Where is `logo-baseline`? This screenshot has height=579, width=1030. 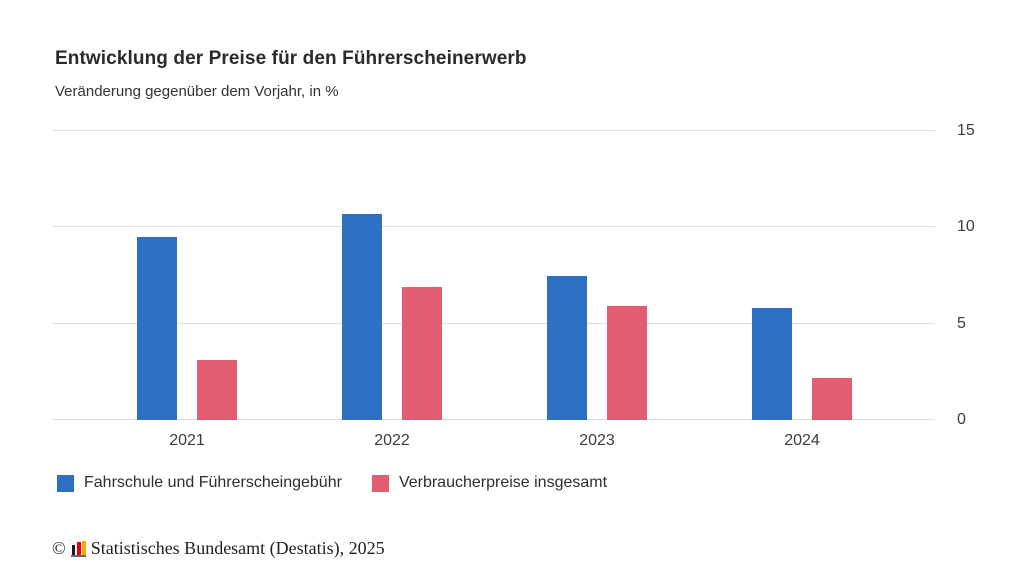 logo-baseline is located at coordinates (78, 556).